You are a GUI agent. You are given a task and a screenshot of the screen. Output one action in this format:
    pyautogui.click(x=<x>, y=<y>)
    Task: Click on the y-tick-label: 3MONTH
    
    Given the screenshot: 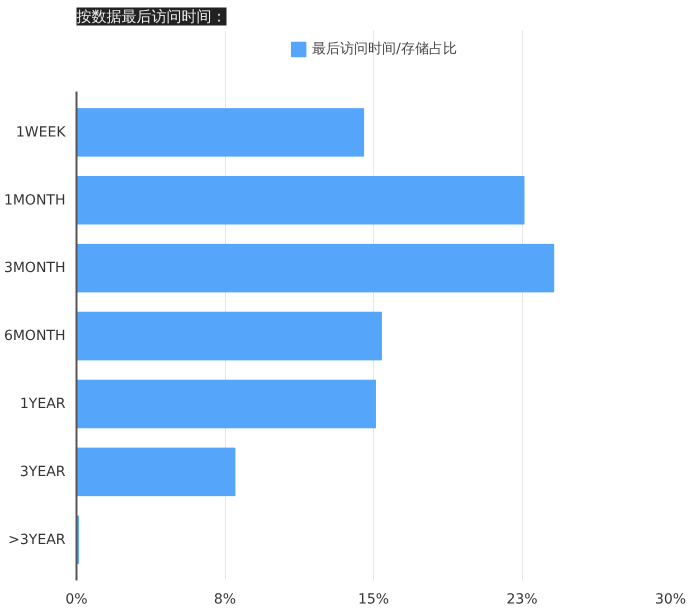 What is the action you would take?
    pyautogui.click(x=35, y=268)
    